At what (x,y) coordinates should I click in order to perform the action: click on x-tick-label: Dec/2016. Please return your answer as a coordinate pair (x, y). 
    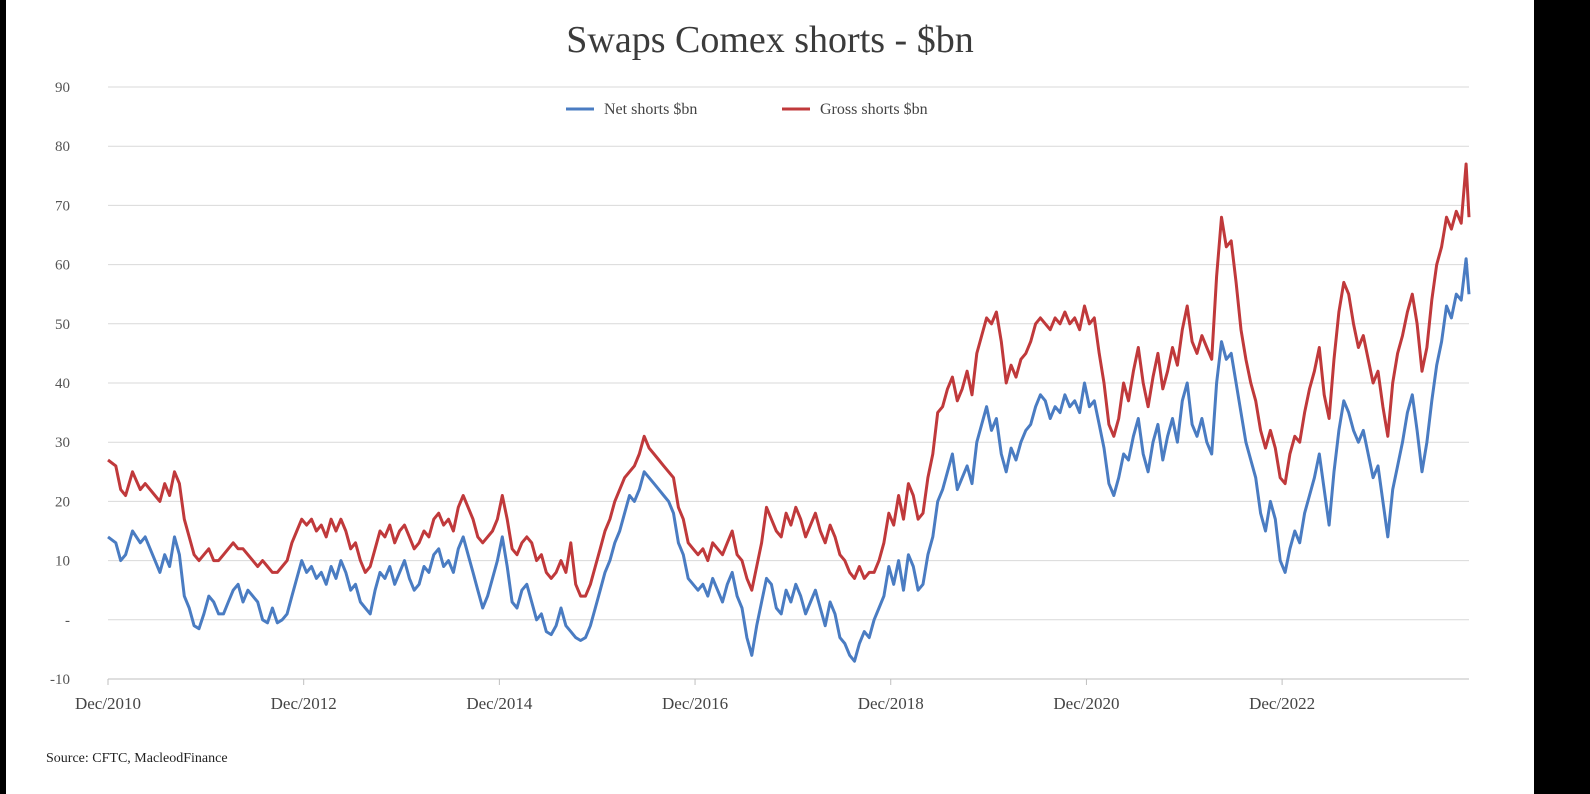
    Looking at the image, I should click on (695, 703).